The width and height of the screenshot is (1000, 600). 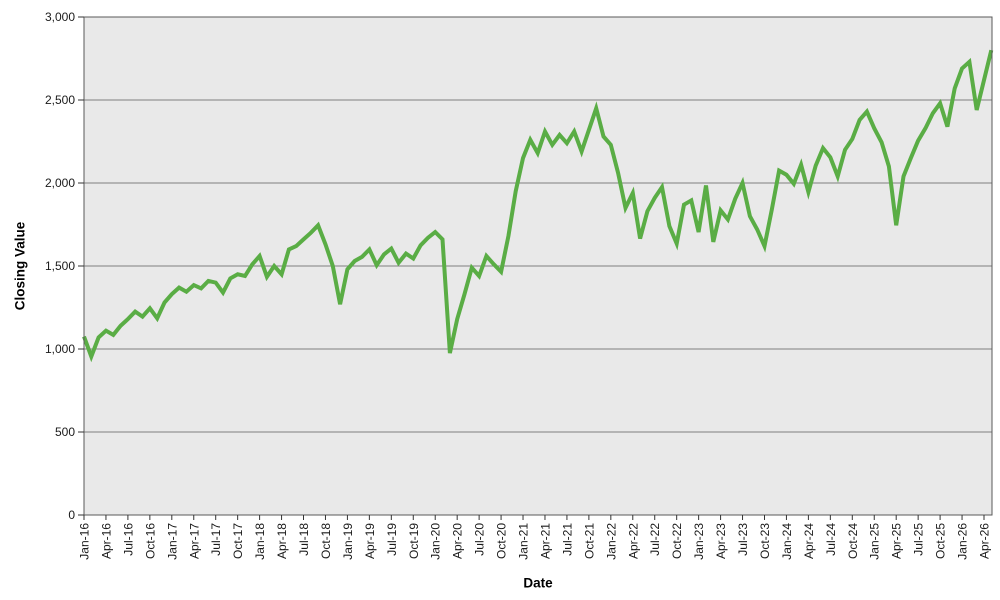 I want to click on x-tick-label: Jan-23, so click(x=699, y=541).